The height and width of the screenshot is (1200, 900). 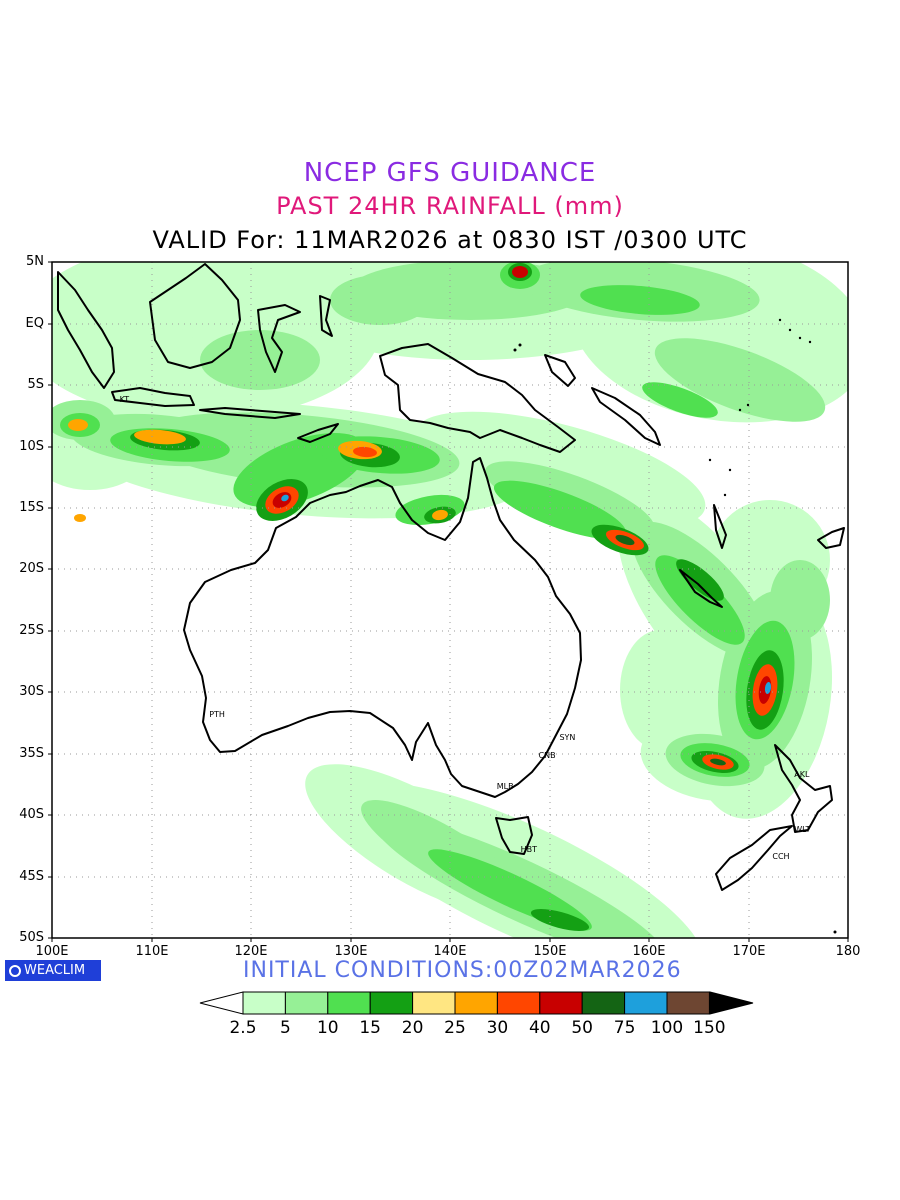 What do you see at coordinates (35, 261) in the screenshot?
I see `lat-label-5n: 5N` at bounding box center [35, 261].